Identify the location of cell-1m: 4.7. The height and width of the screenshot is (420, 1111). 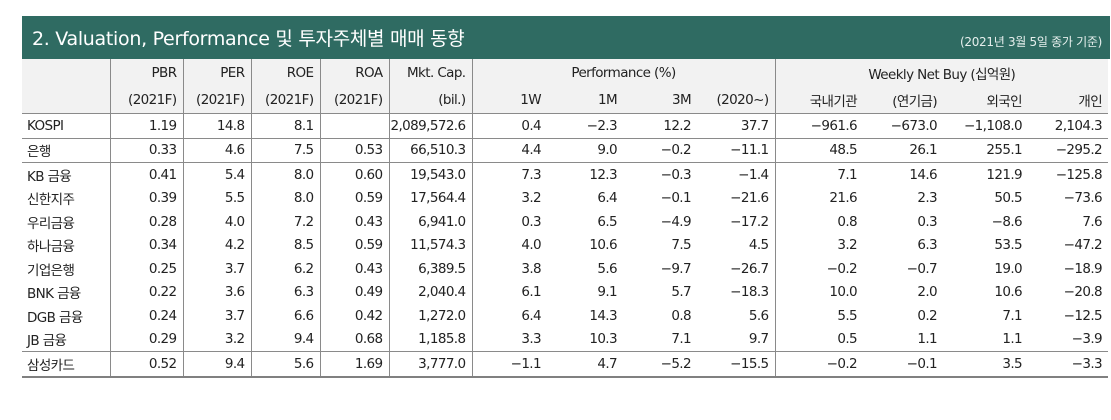
(585, 364).